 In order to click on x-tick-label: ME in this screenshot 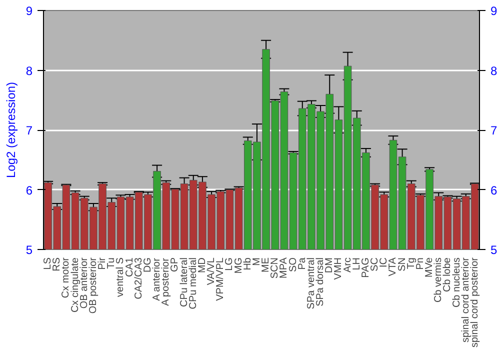, I will do `click(266, 264)`.